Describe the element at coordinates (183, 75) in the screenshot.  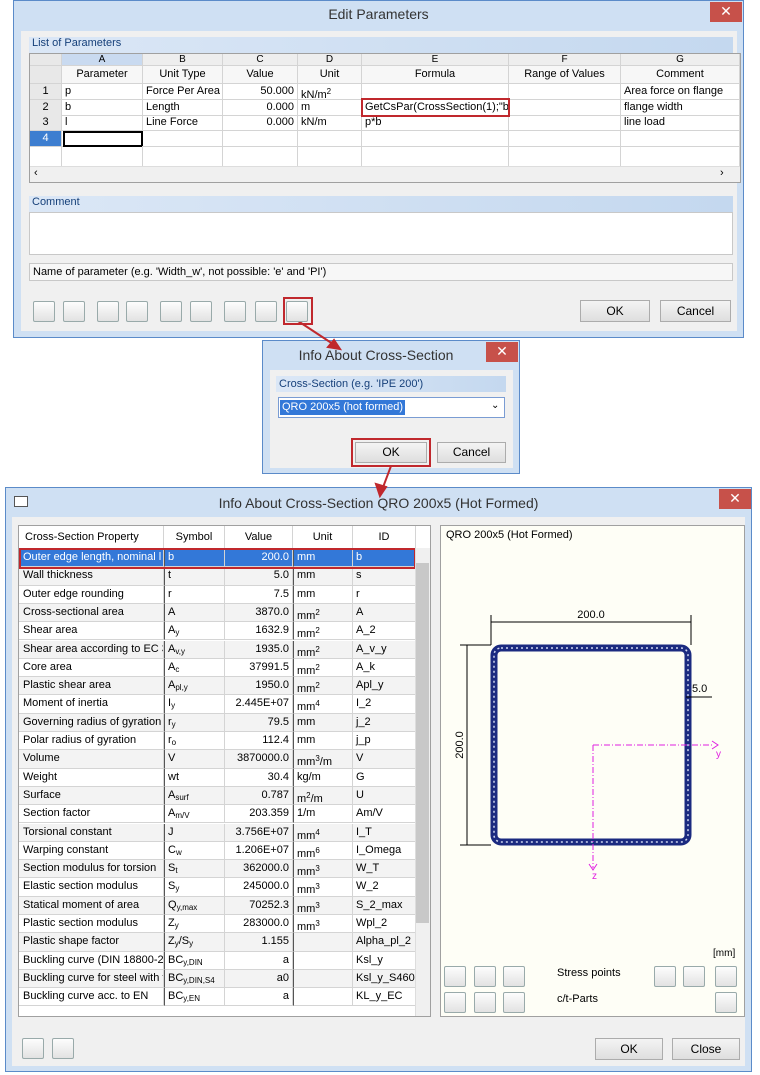
I see `column-header: Unit Type` at that location.